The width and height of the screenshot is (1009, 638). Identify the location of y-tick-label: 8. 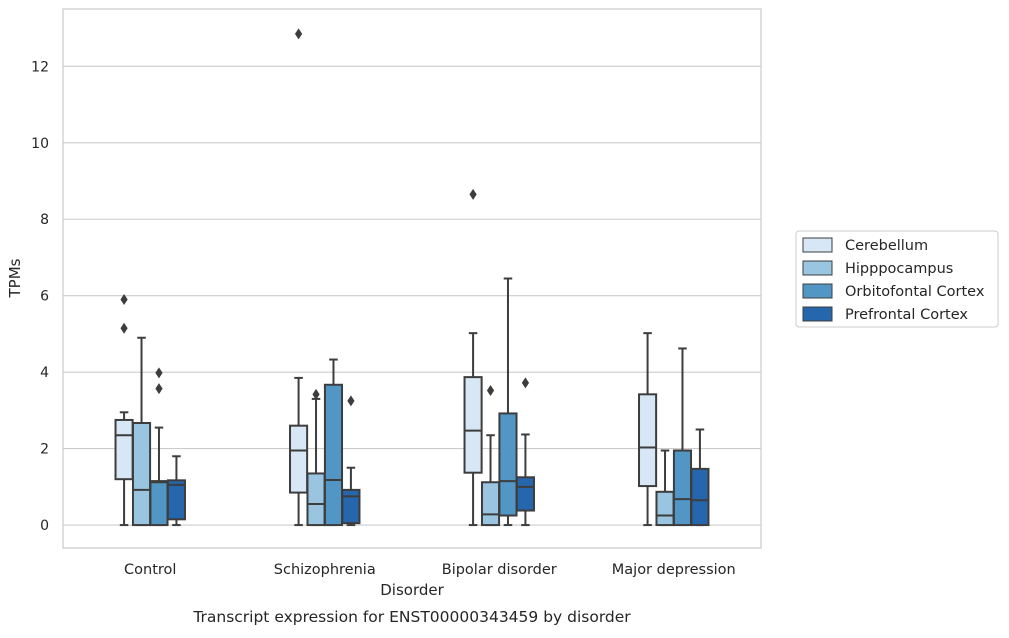
(44, 220).